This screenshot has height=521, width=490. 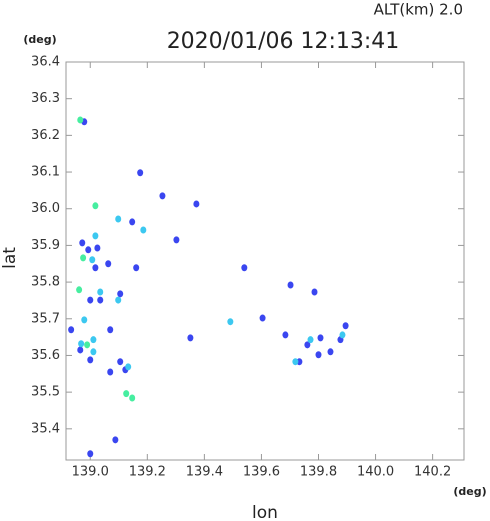 I want to click on x-tick-label: 139.2, so click(x=147, y=472).